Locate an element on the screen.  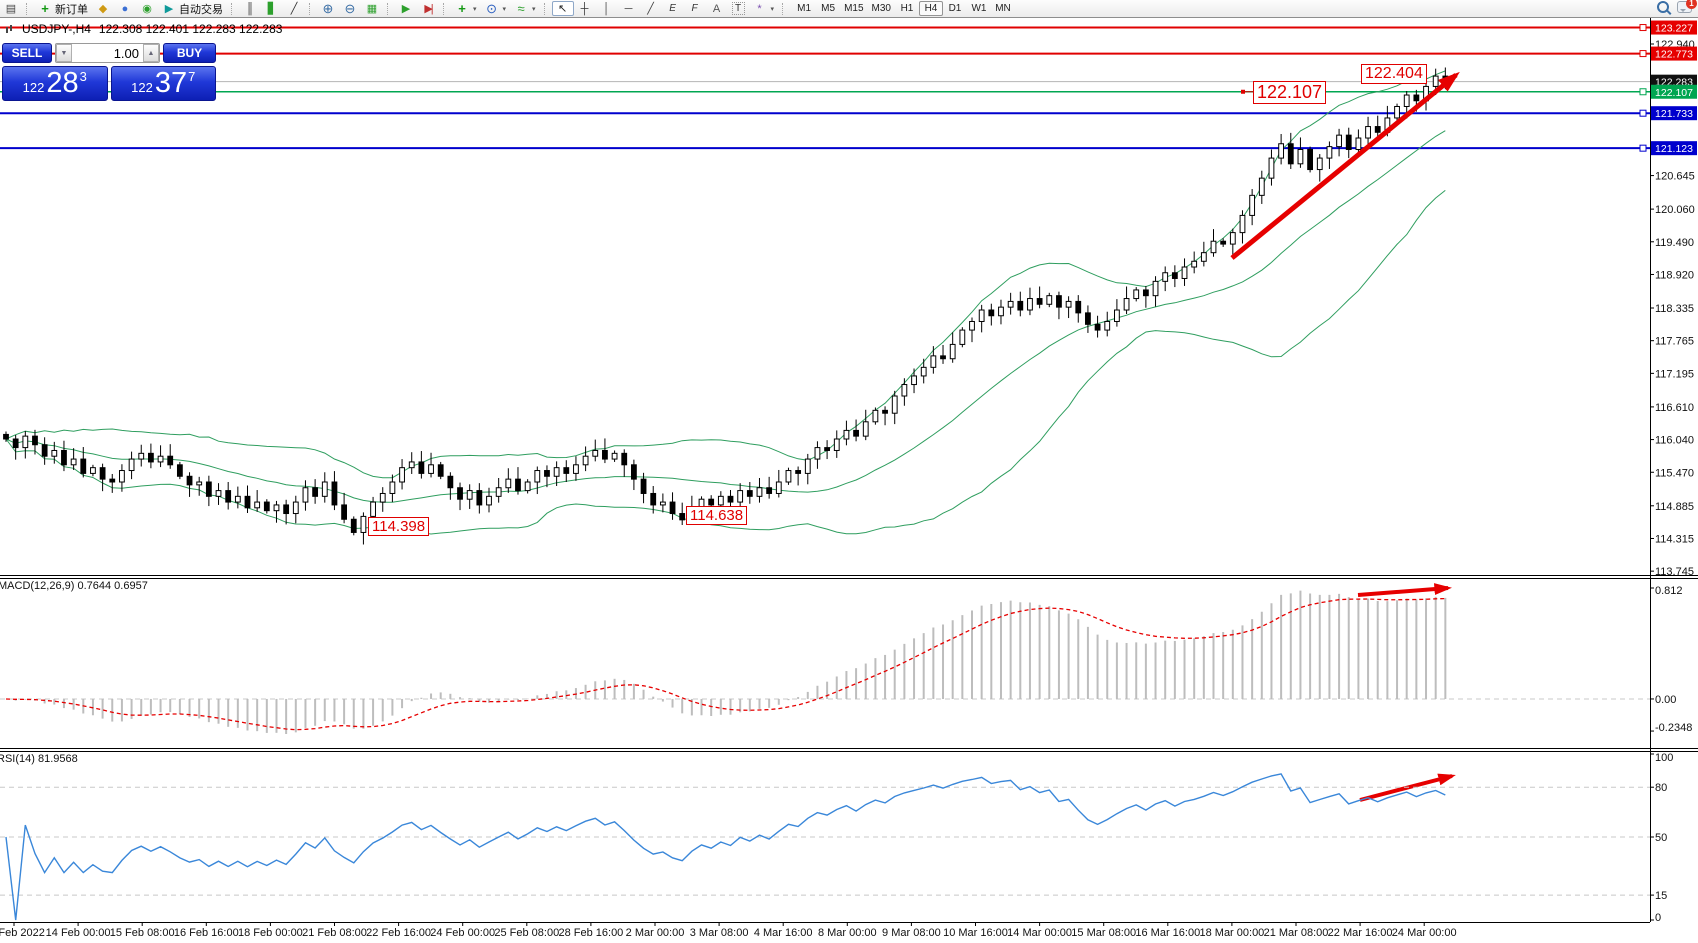
chart-window-icon: ▤ is located at coordinates (11, 8).